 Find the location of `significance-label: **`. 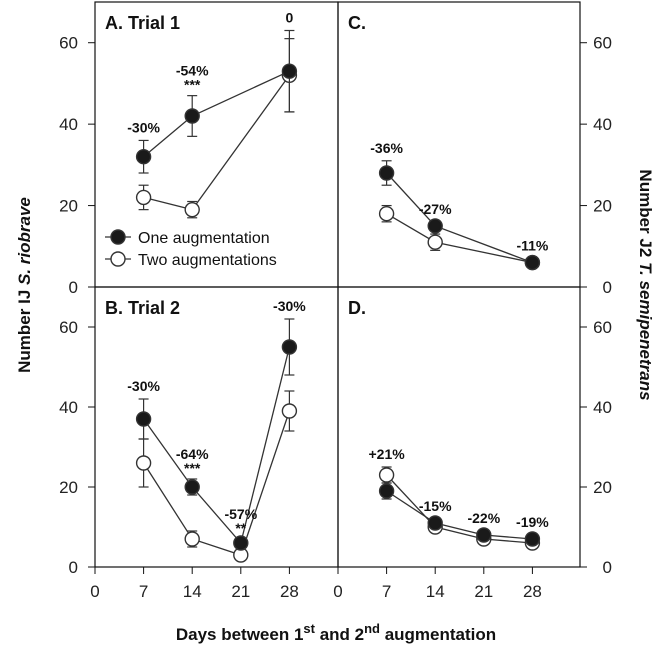

significance-label: ** is located at coordinates (240, 528).